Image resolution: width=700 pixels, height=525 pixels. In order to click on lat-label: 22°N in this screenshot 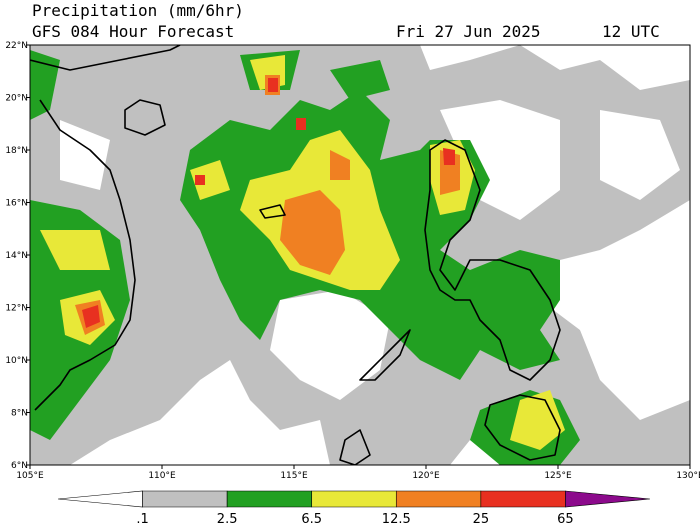, I will do `click(16, 46)`.